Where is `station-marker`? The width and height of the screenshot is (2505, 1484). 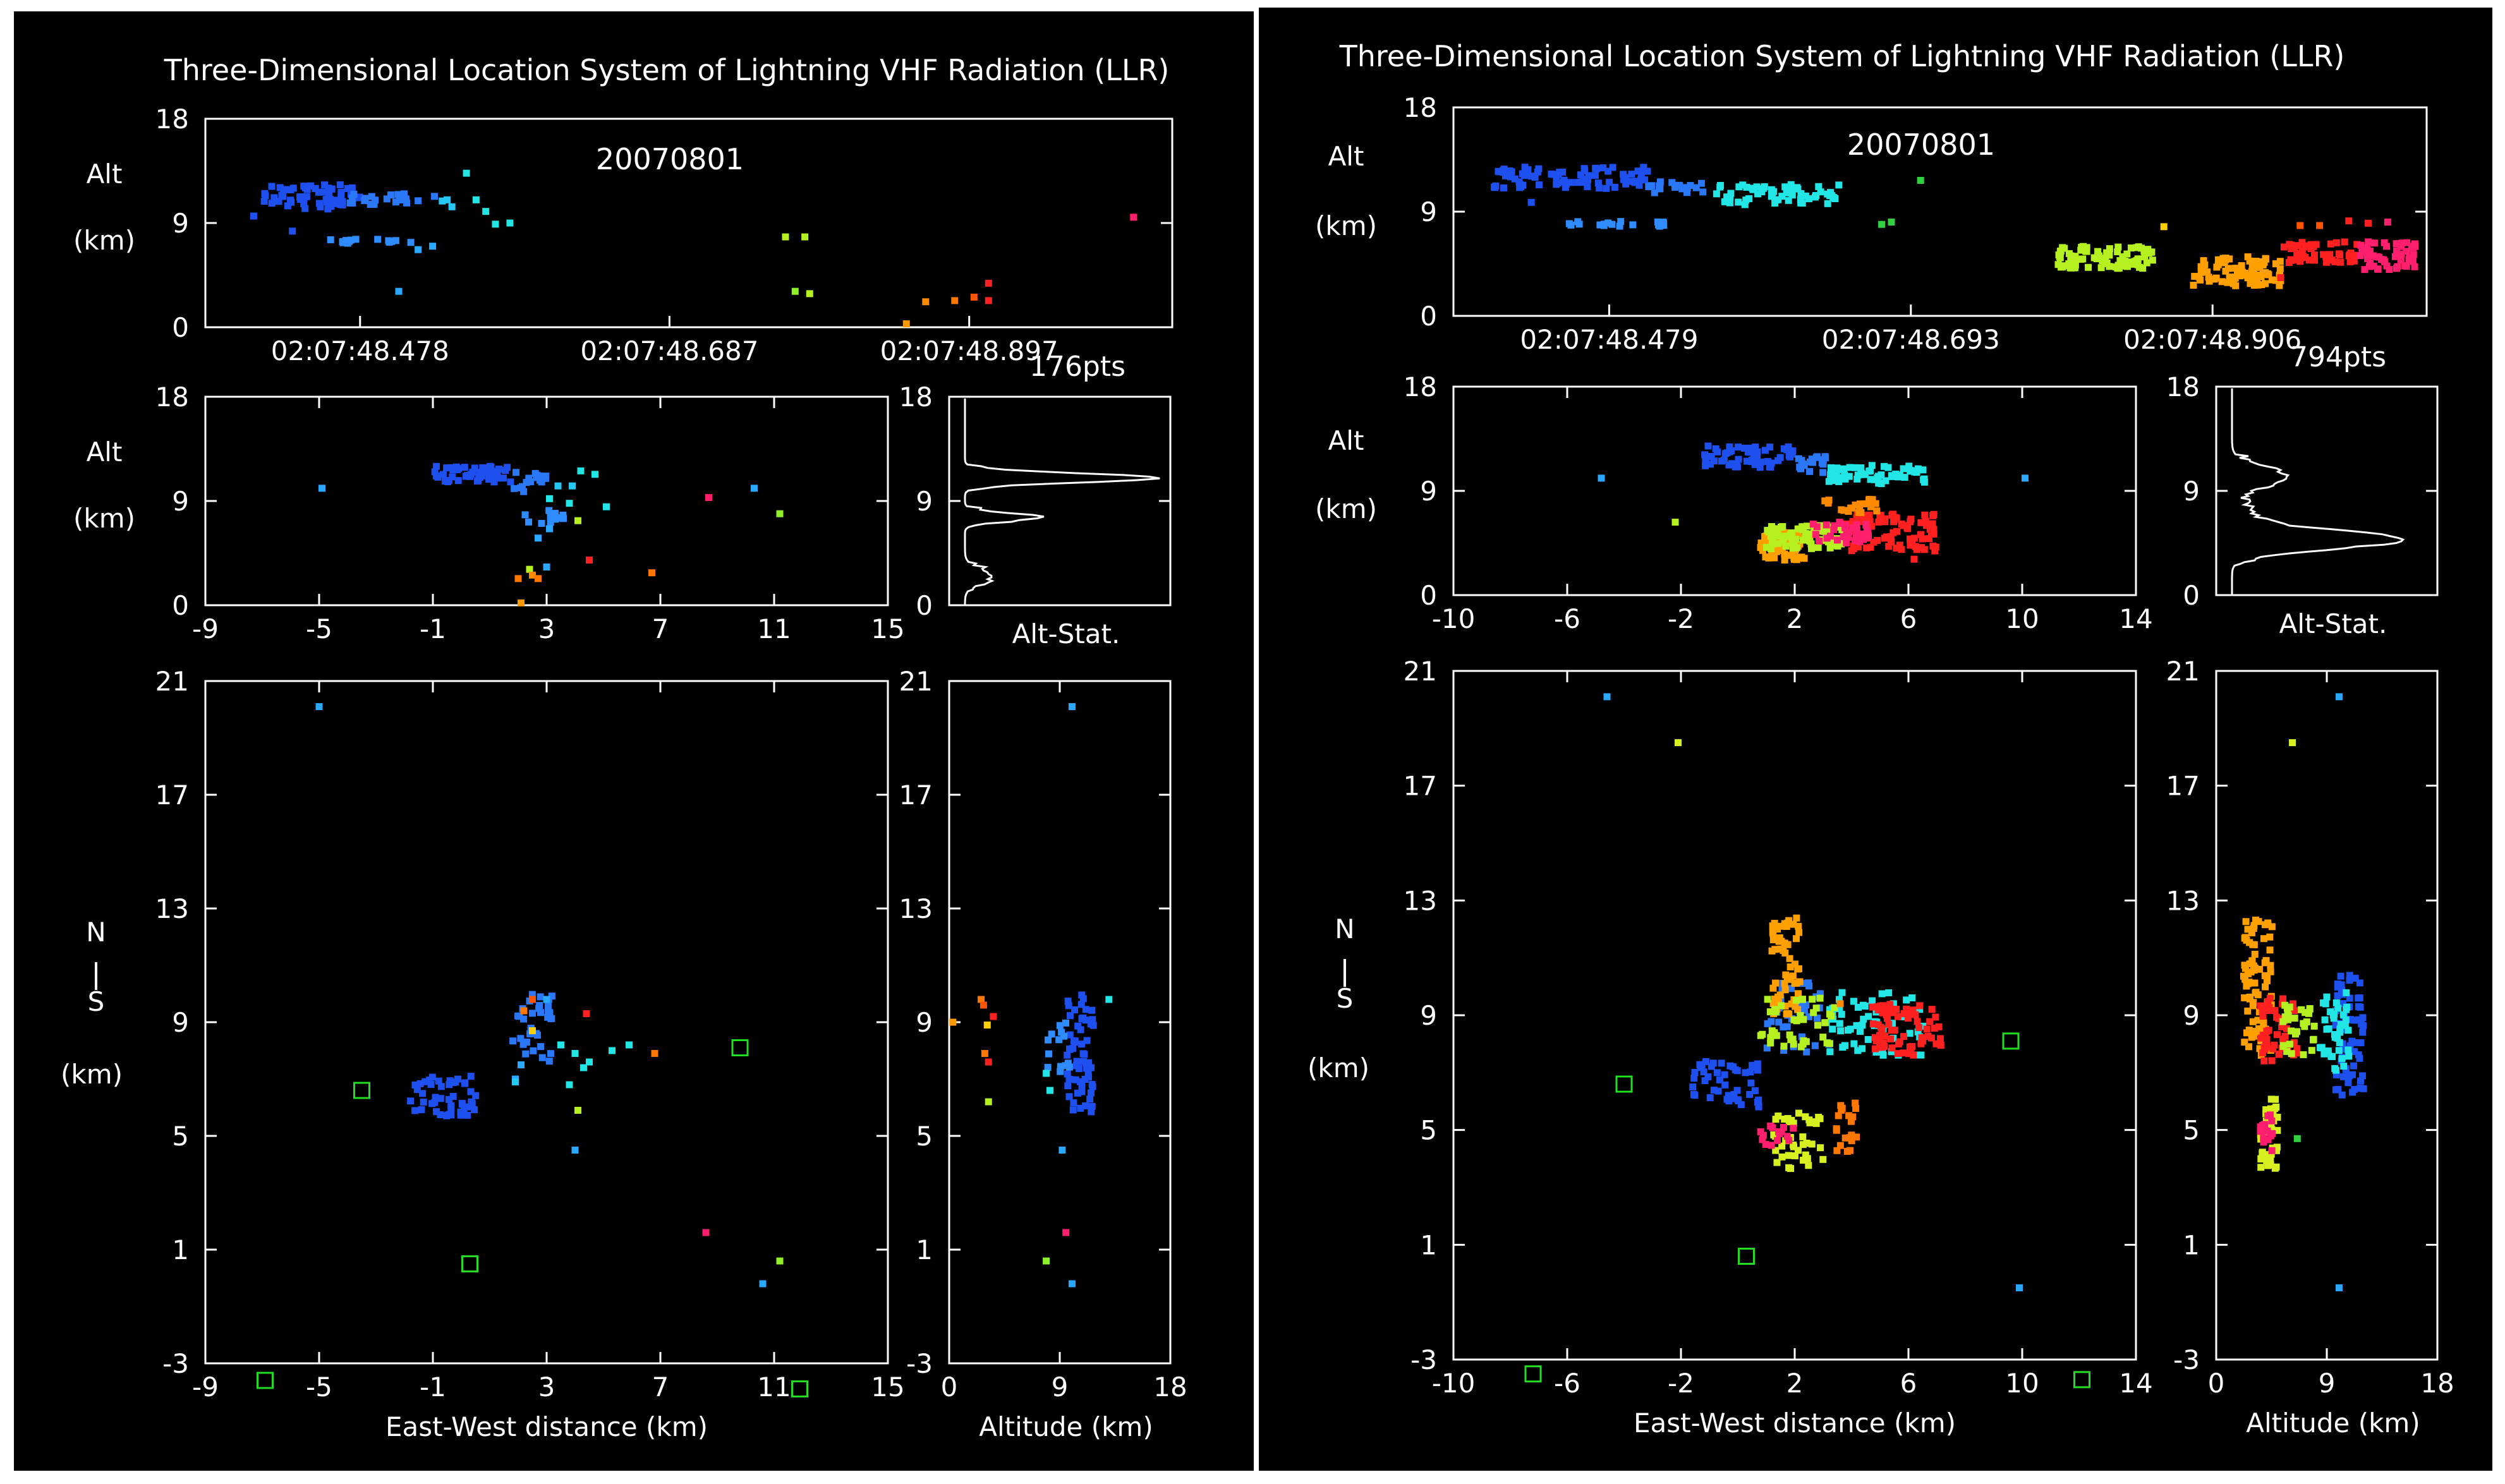 station-marker is located at coordinates (2082, 1380).